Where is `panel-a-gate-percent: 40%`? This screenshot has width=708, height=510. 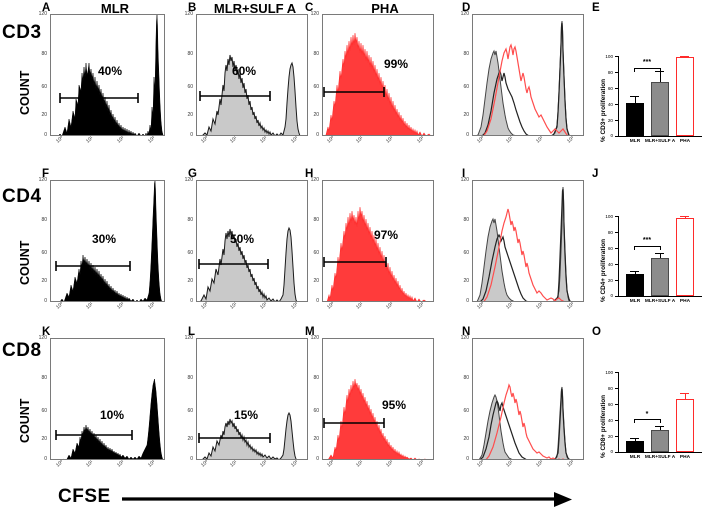 panel-a-gate-percent: 40% is located at coordinates (110, 71).